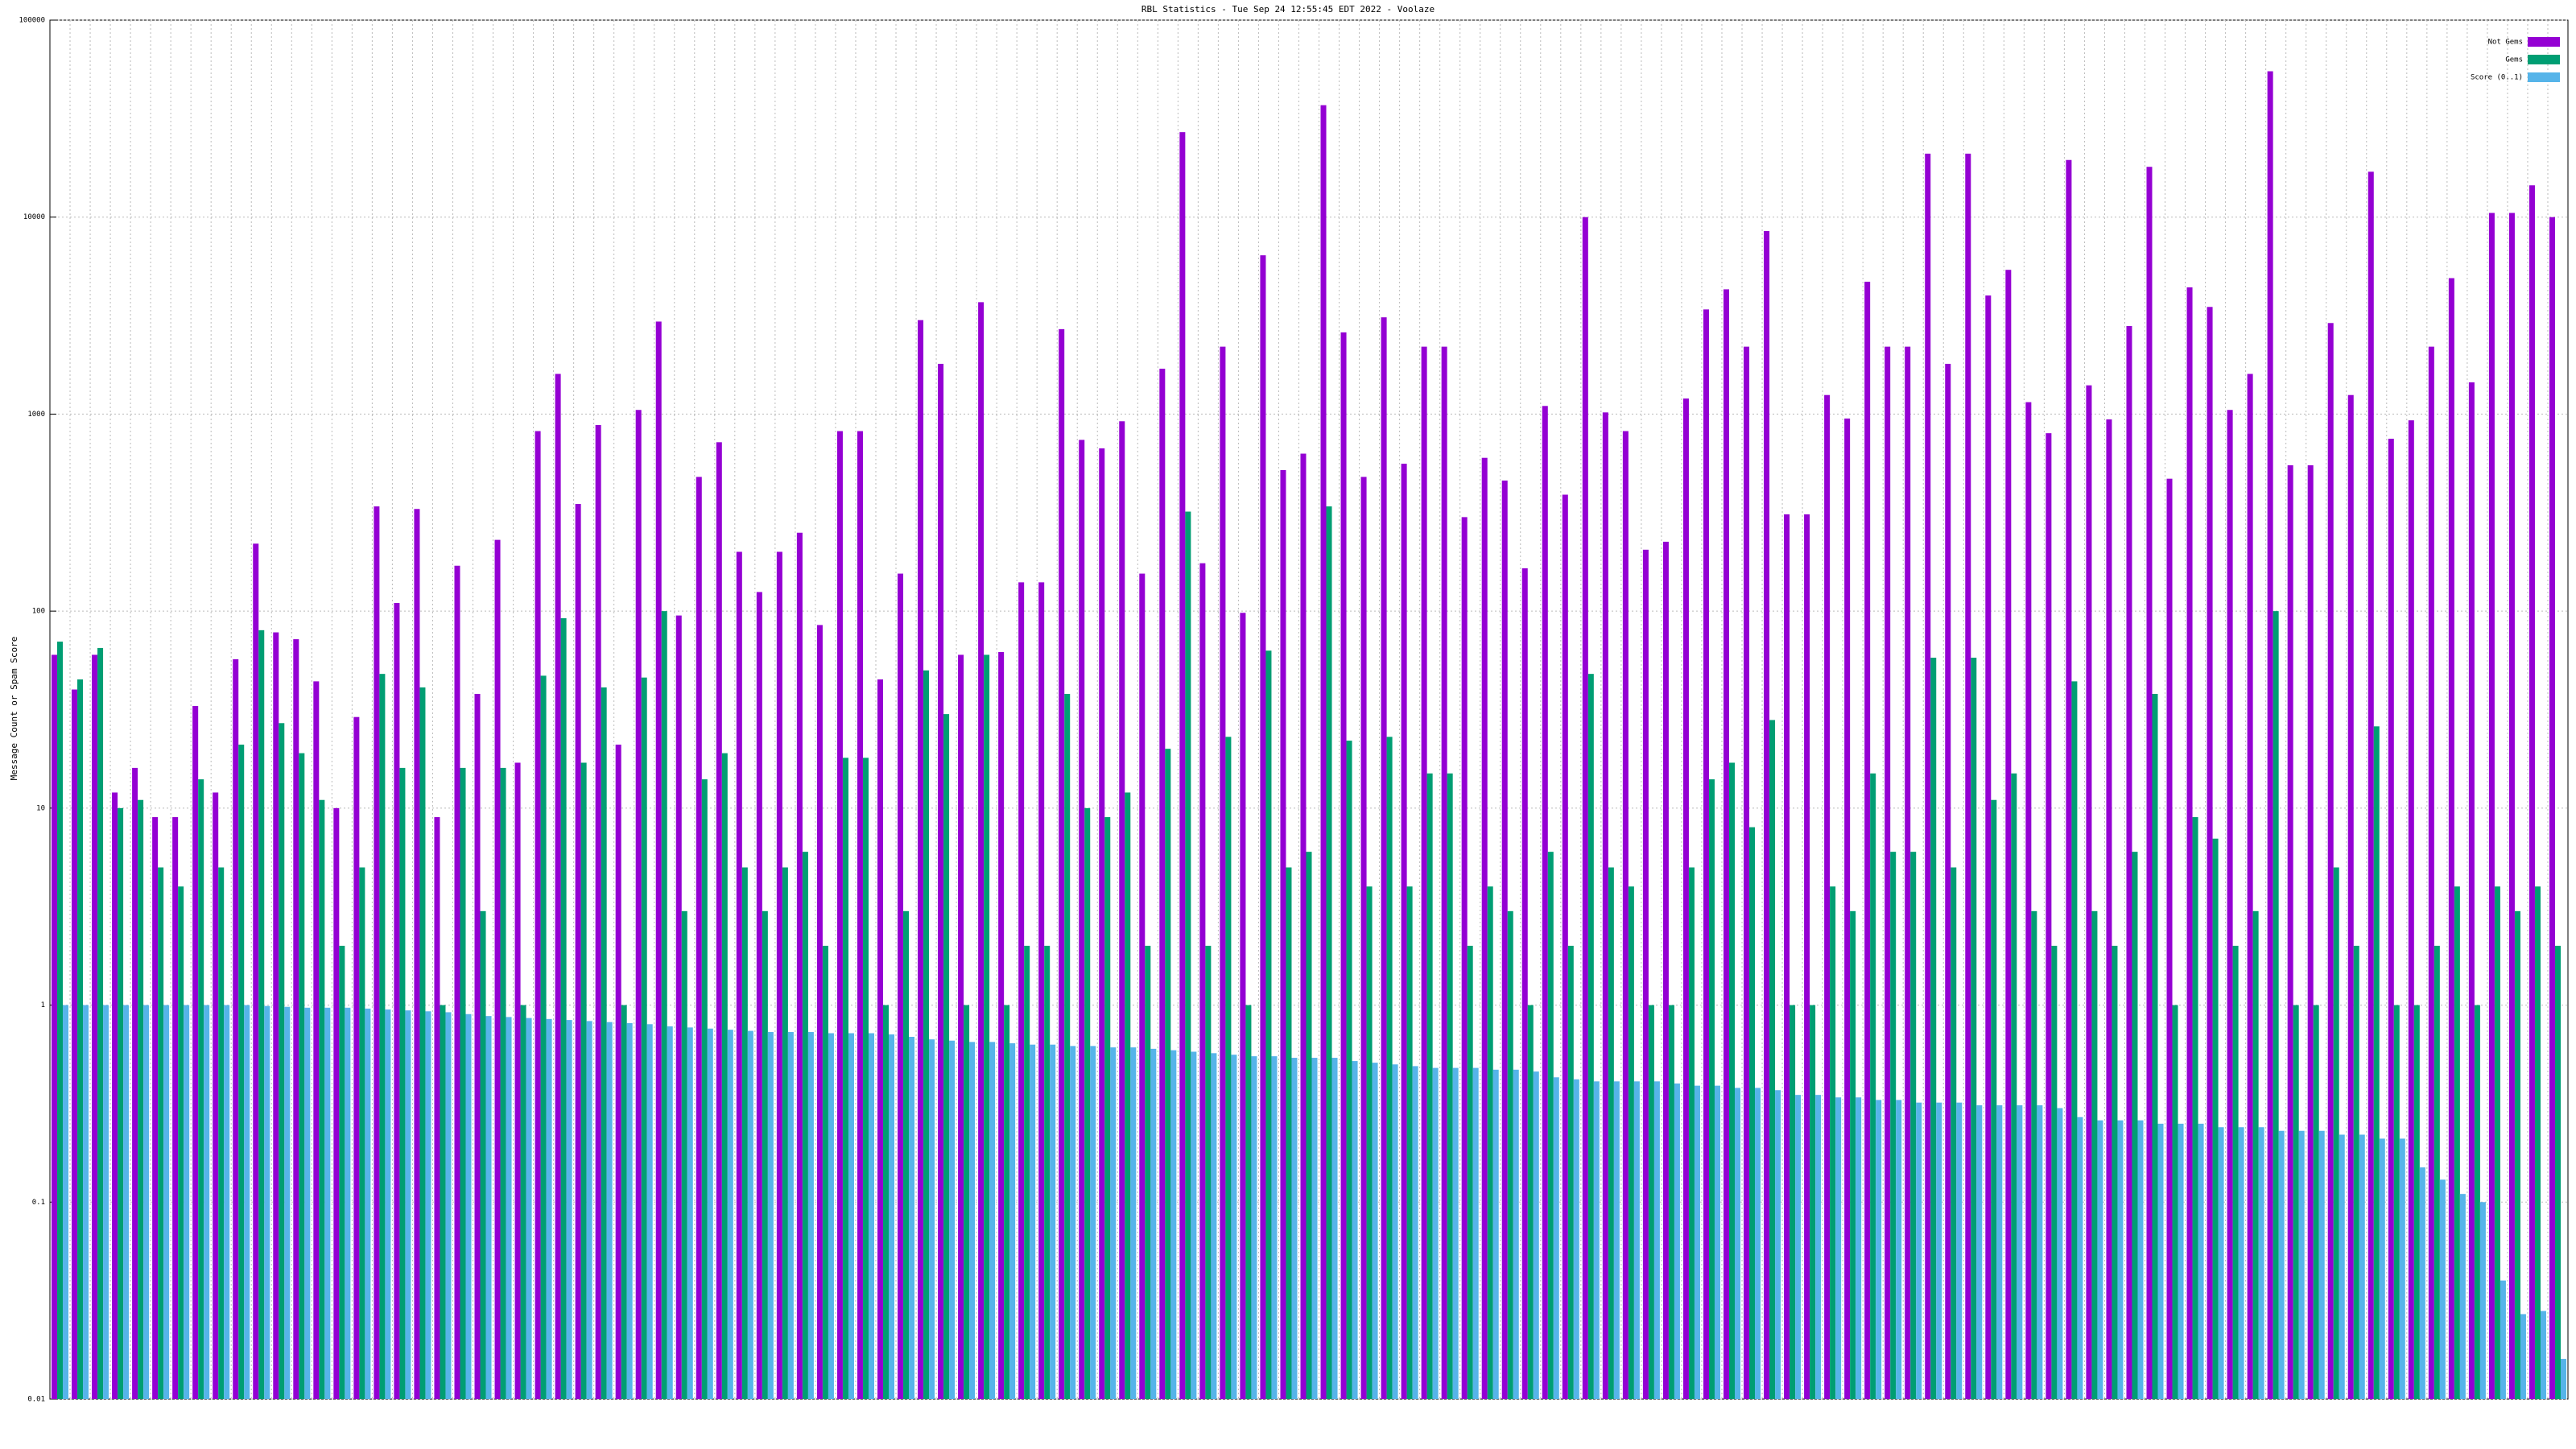 Image resolution: width=2576 pixels, height=1449 pixels. I want to click on y-tick-label: 10, so click(40, 808).